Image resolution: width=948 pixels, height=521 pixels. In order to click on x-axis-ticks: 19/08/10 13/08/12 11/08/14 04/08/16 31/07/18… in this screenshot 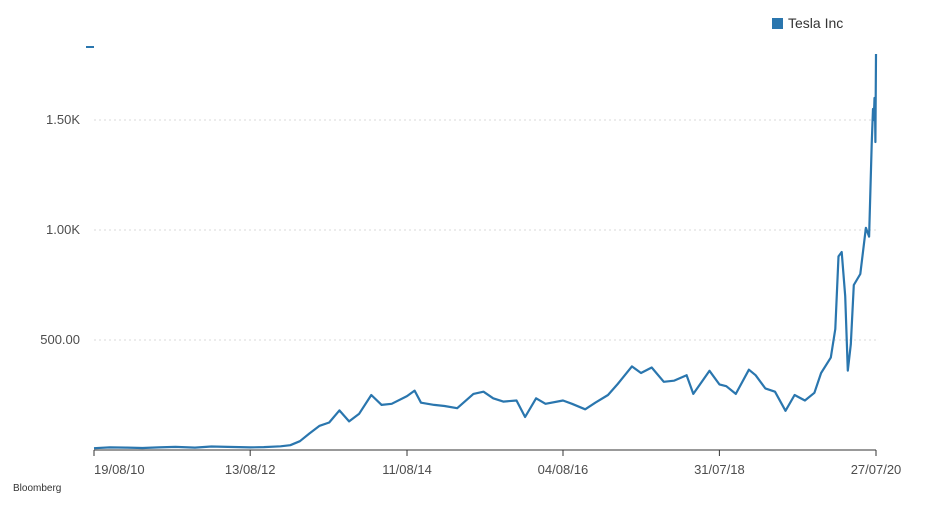, I will do `click(497, 463)`.